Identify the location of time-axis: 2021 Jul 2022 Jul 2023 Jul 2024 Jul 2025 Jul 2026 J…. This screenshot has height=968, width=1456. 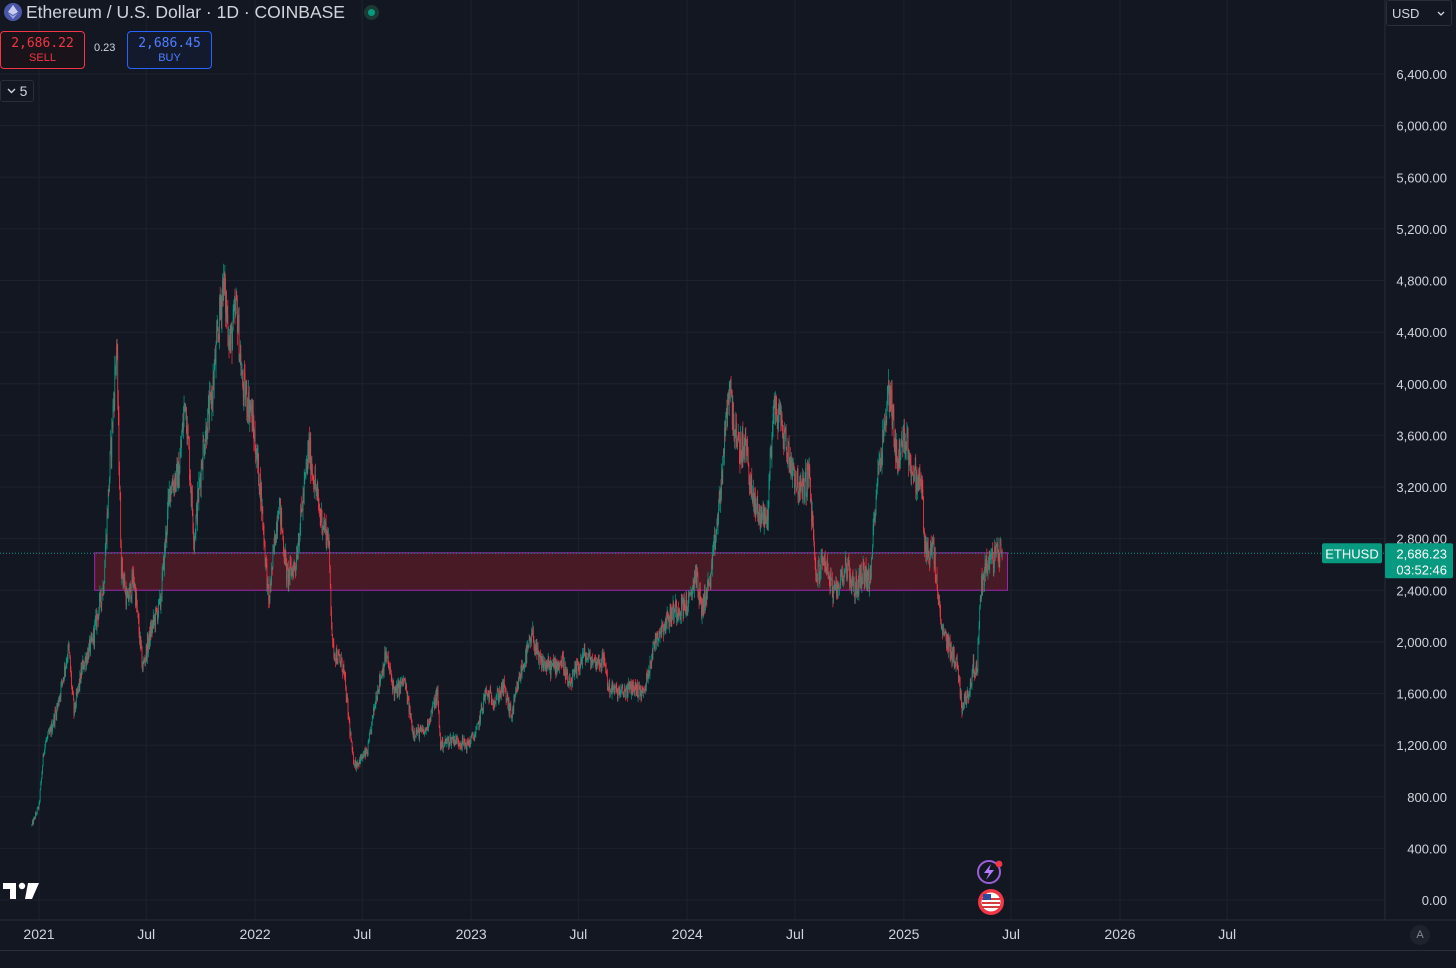
(629, 934).